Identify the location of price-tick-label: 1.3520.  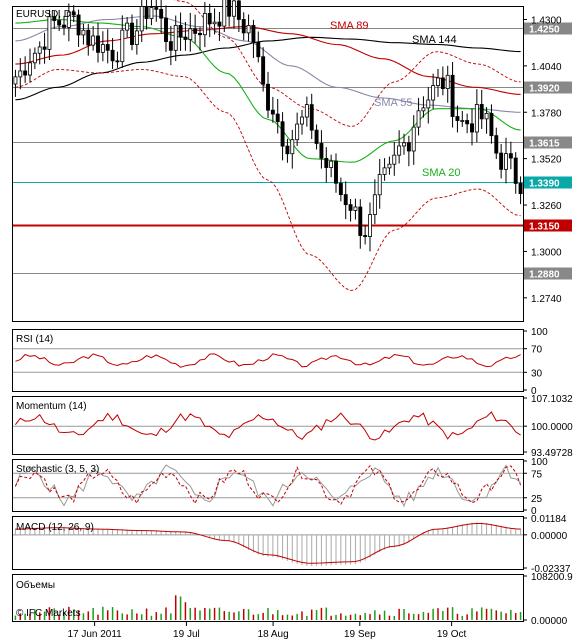
(546, 160).